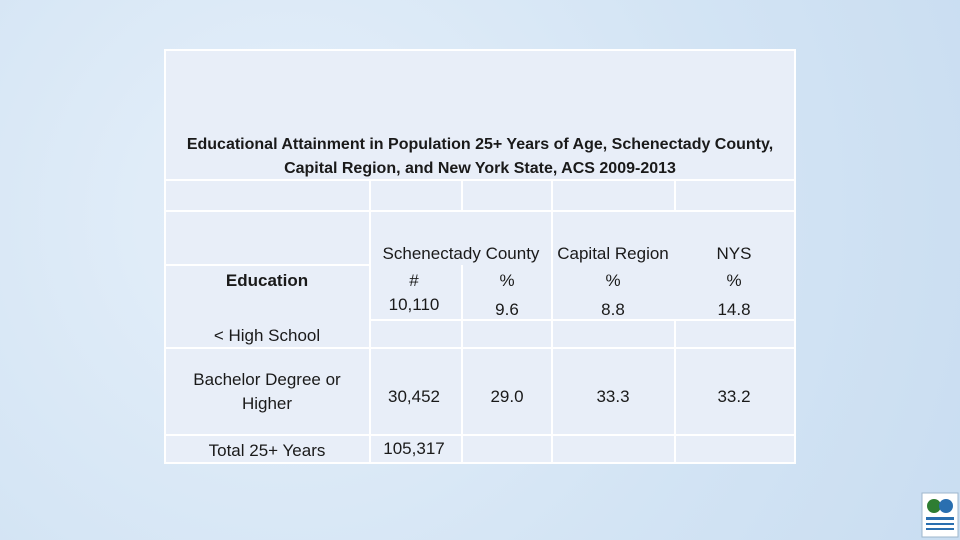 Image resolution: width=960 pixels, height=540 pixels. I want to click on row-label: < High School, so click(267, 335).